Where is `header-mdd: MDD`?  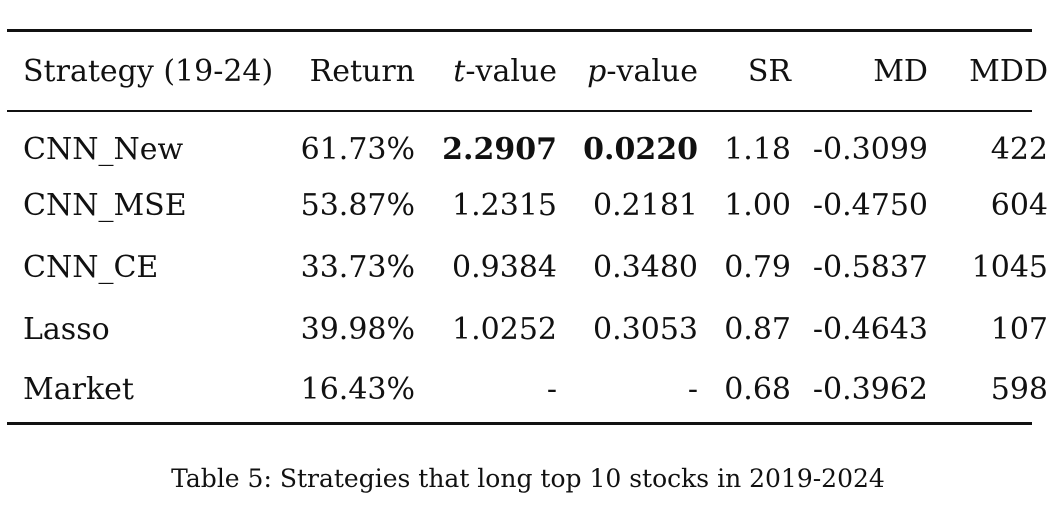
header-mdd: MDD is located at coordinates (1008, 71).